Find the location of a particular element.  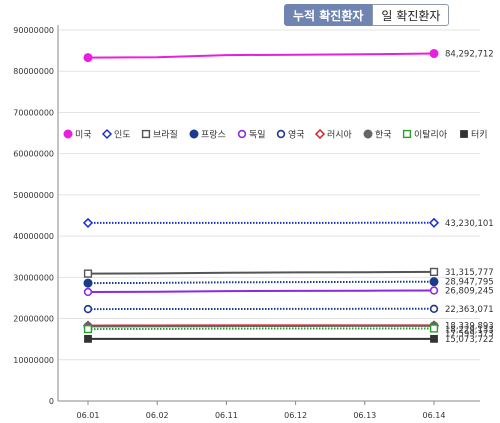

x-axis: 06.01 06.02 06.11 06.12 06.13 06.14 is located at coordinates (269, 410).